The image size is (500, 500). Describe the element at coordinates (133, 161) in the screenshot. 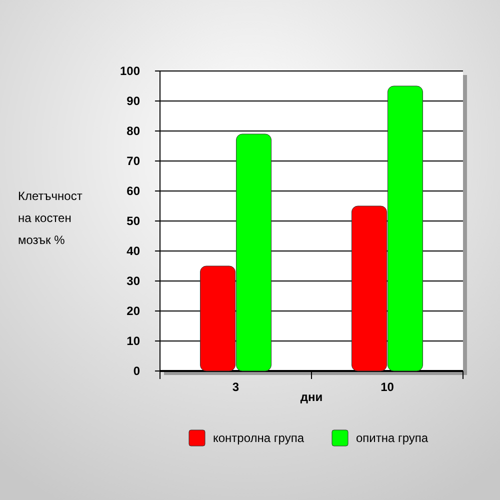

I see `y-tick-label: 70` at that location.